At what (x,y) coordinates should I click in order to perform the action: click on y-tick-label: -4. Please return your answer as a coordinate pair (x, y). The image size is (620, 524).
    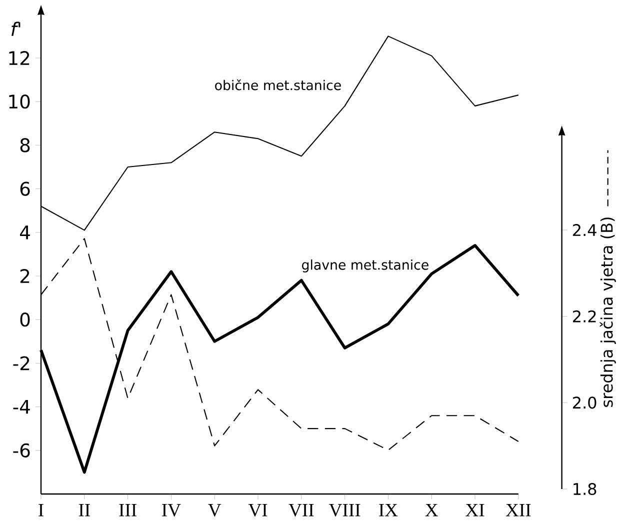
    Looking at the image, I should click on (21, 407).